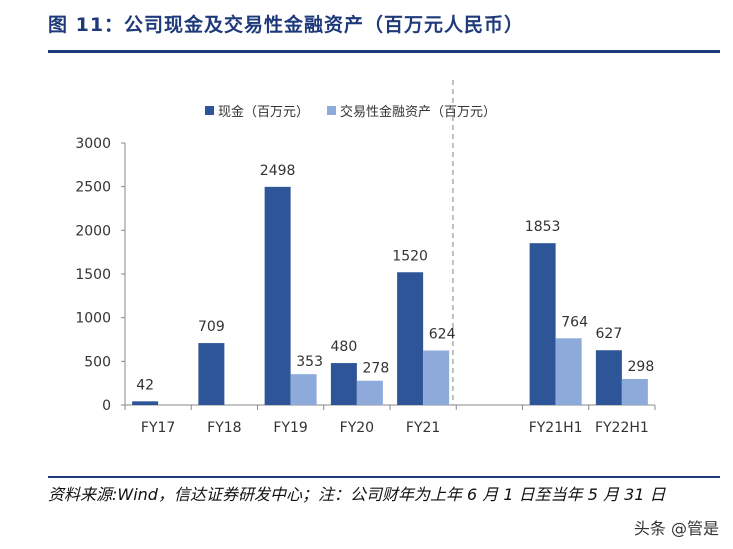 The height and width of the screenshot is (549, 733). I want to click on chart-legend: 现金（百万元） 交易性金融资产（百万元）, so click(350, 110).